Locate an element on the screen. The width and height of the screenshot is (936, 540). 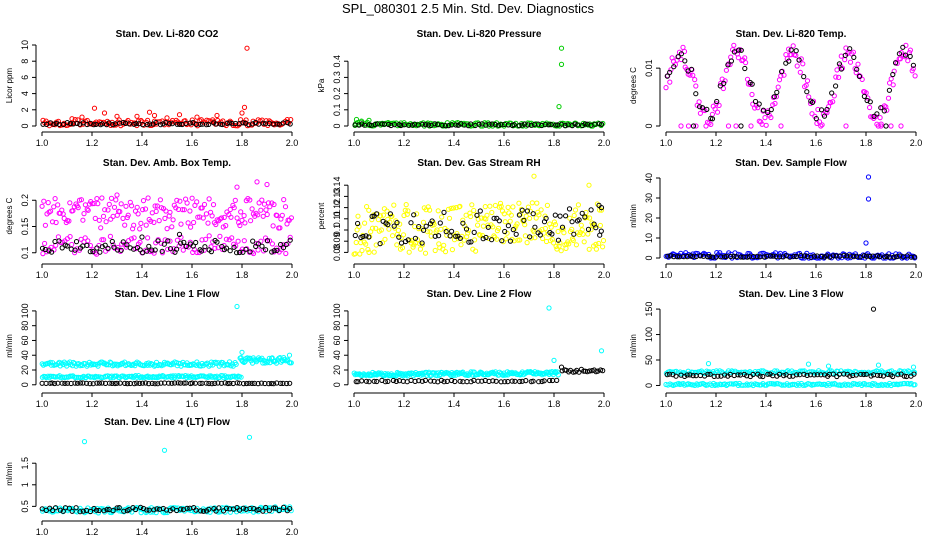
y-tick-label: 0 is located at coordinates (337, 384).